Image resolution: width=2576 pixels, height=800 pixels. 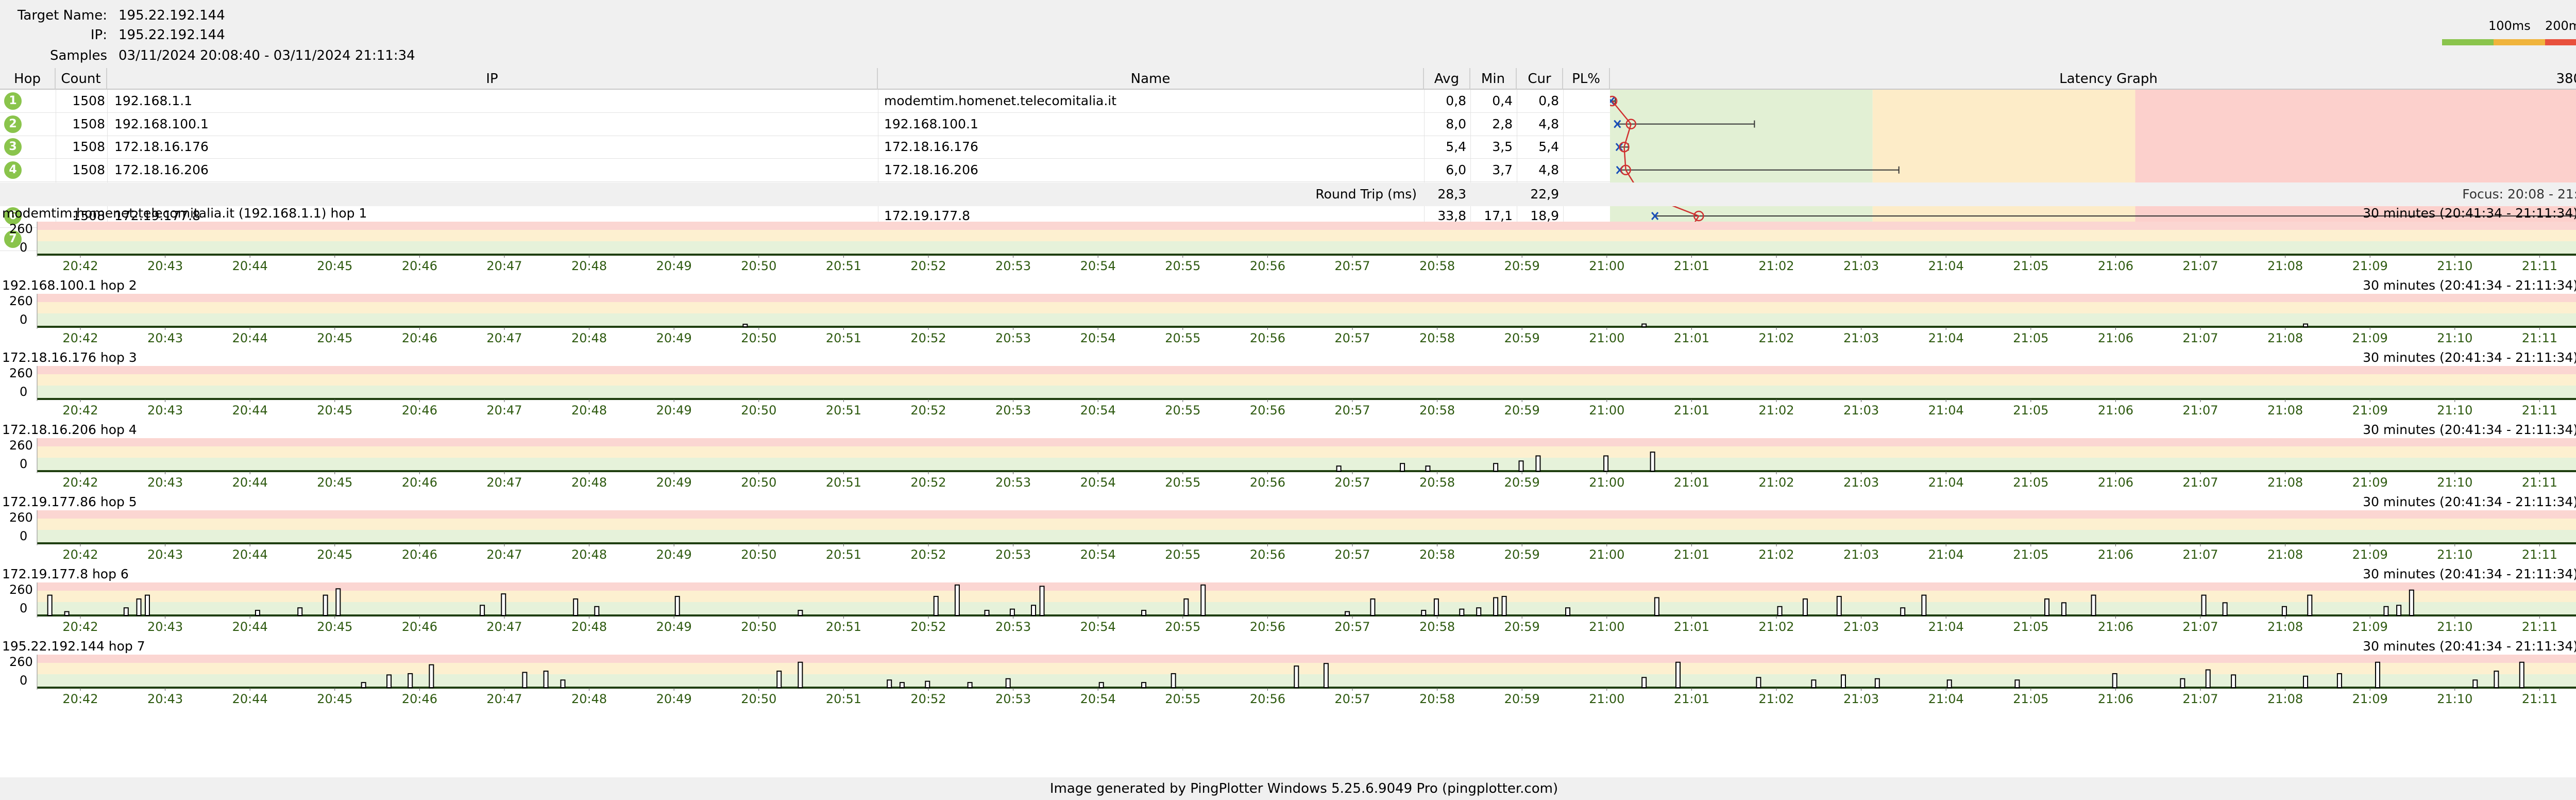 I want to click on timeline-title: 192.168.100.1 hop 2, so click(x=69, y=285).